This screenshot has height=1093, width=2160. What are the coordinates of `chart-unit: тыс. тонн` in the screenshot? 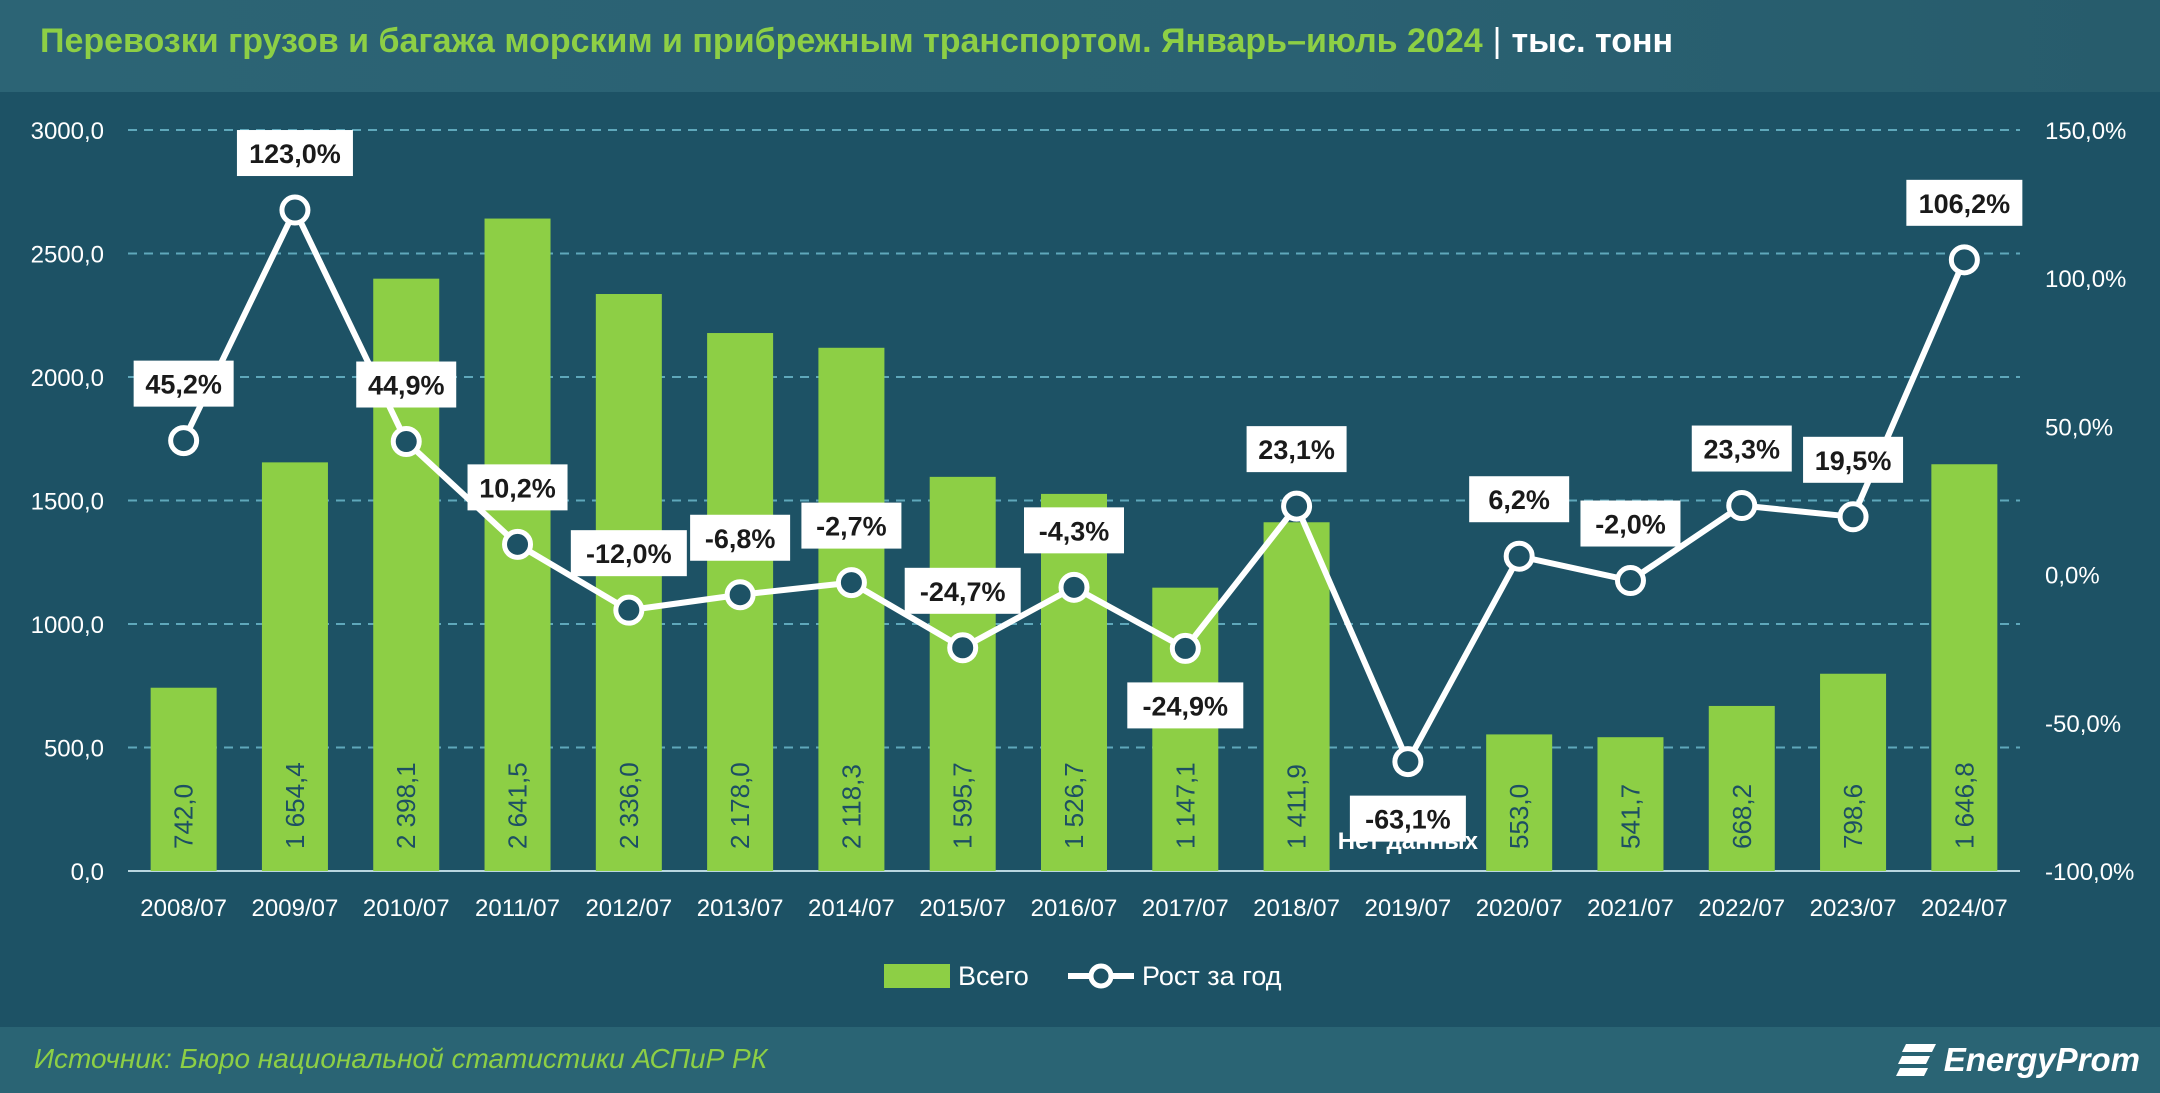 It's located at (1592, 41).